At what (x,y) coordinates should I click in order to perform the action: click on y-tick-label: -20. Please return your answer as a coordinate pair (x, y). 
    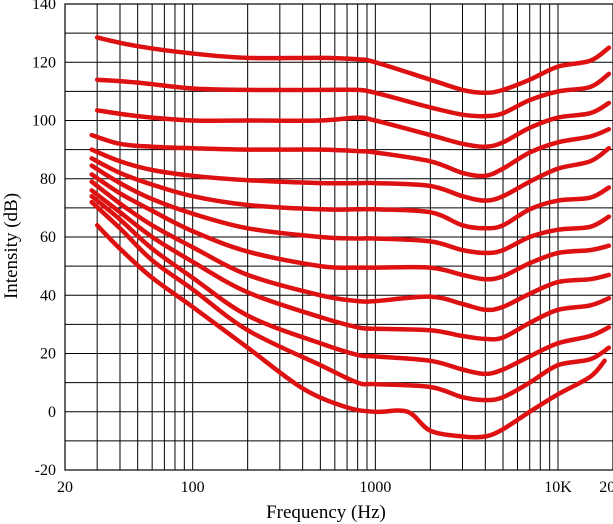
    Looking at the image, I should click on (45, 470).